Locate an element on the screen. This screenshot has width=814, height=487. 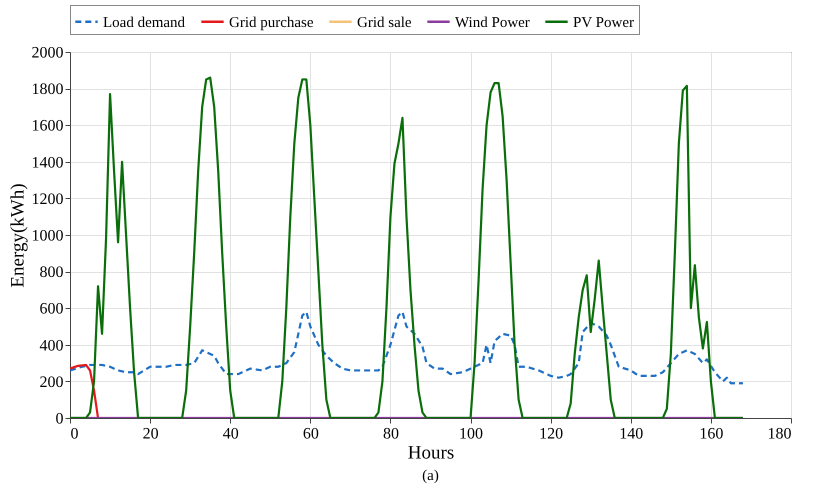
x-tick-label: 160 is located at coordinates (711, 434).